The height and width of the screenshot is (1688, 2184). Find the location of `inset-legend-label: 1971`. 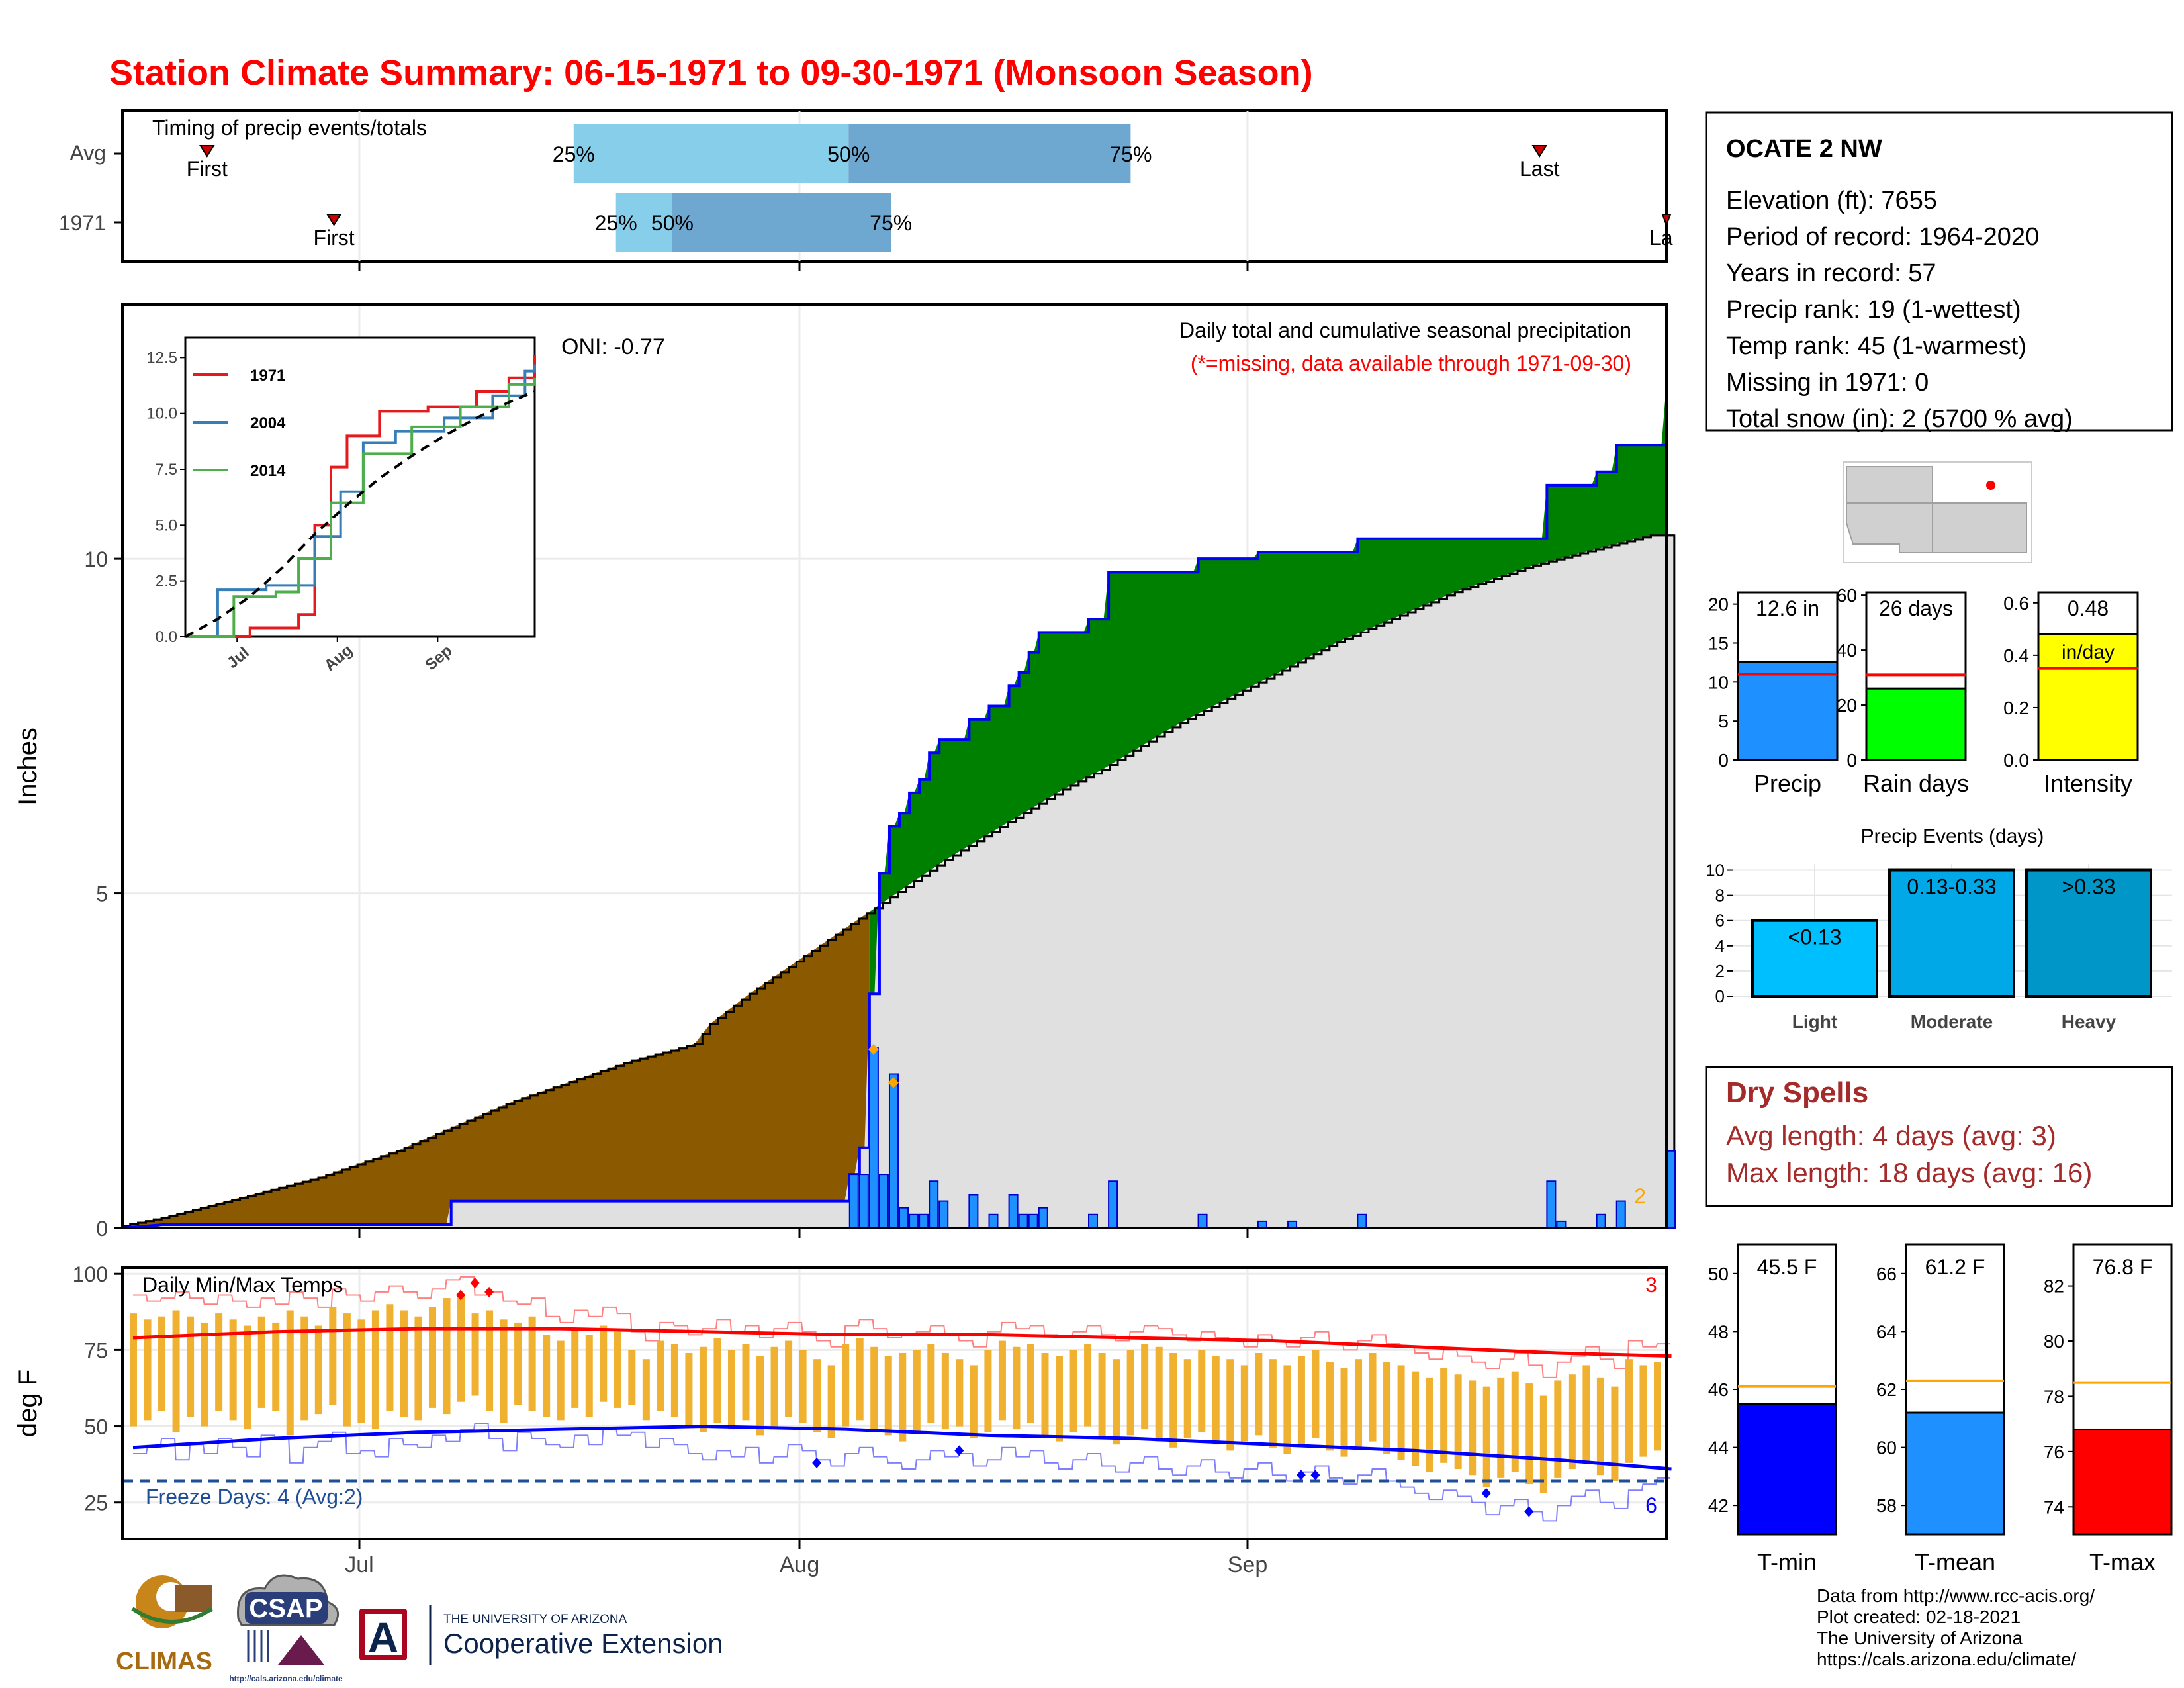

inset-legend-label: 1971 is located at coordinates (267, 376).